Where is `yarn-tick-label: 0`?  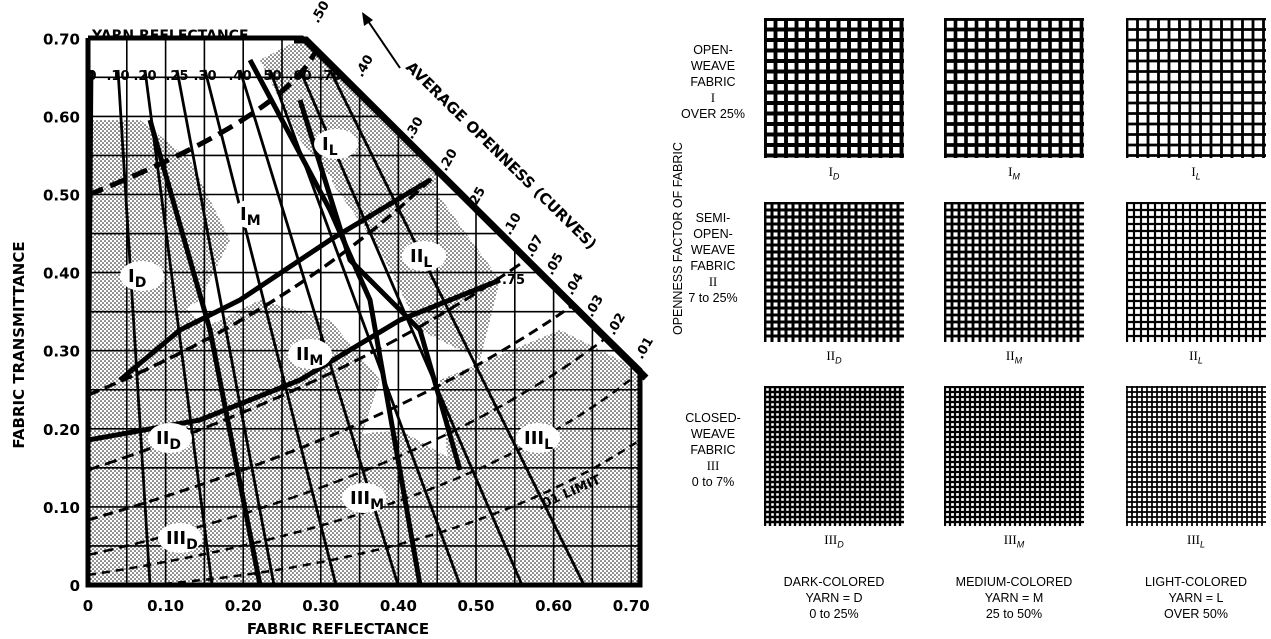 yarn-tick-label: 0 is located at coordinates (91, 76).